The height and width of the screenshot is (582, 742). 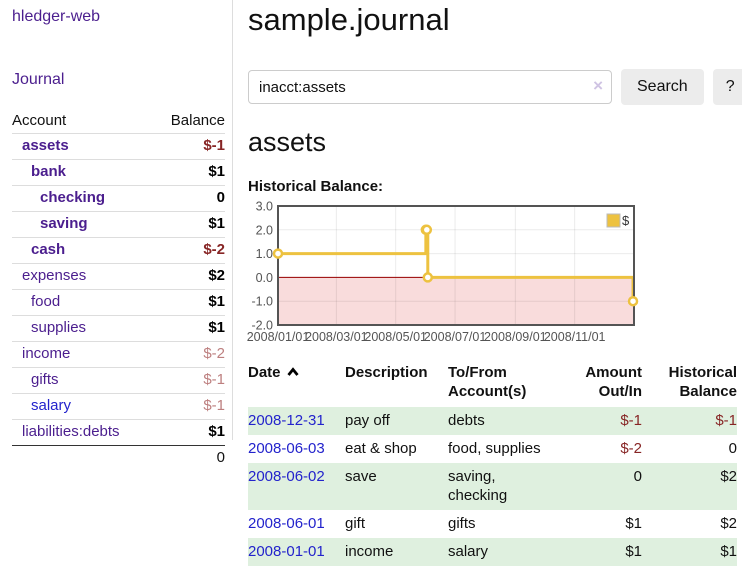 What do you see at coordinates (355, 523) in the screenshot?
I see `transaction-description: gift` at bounding box center [355, 523].